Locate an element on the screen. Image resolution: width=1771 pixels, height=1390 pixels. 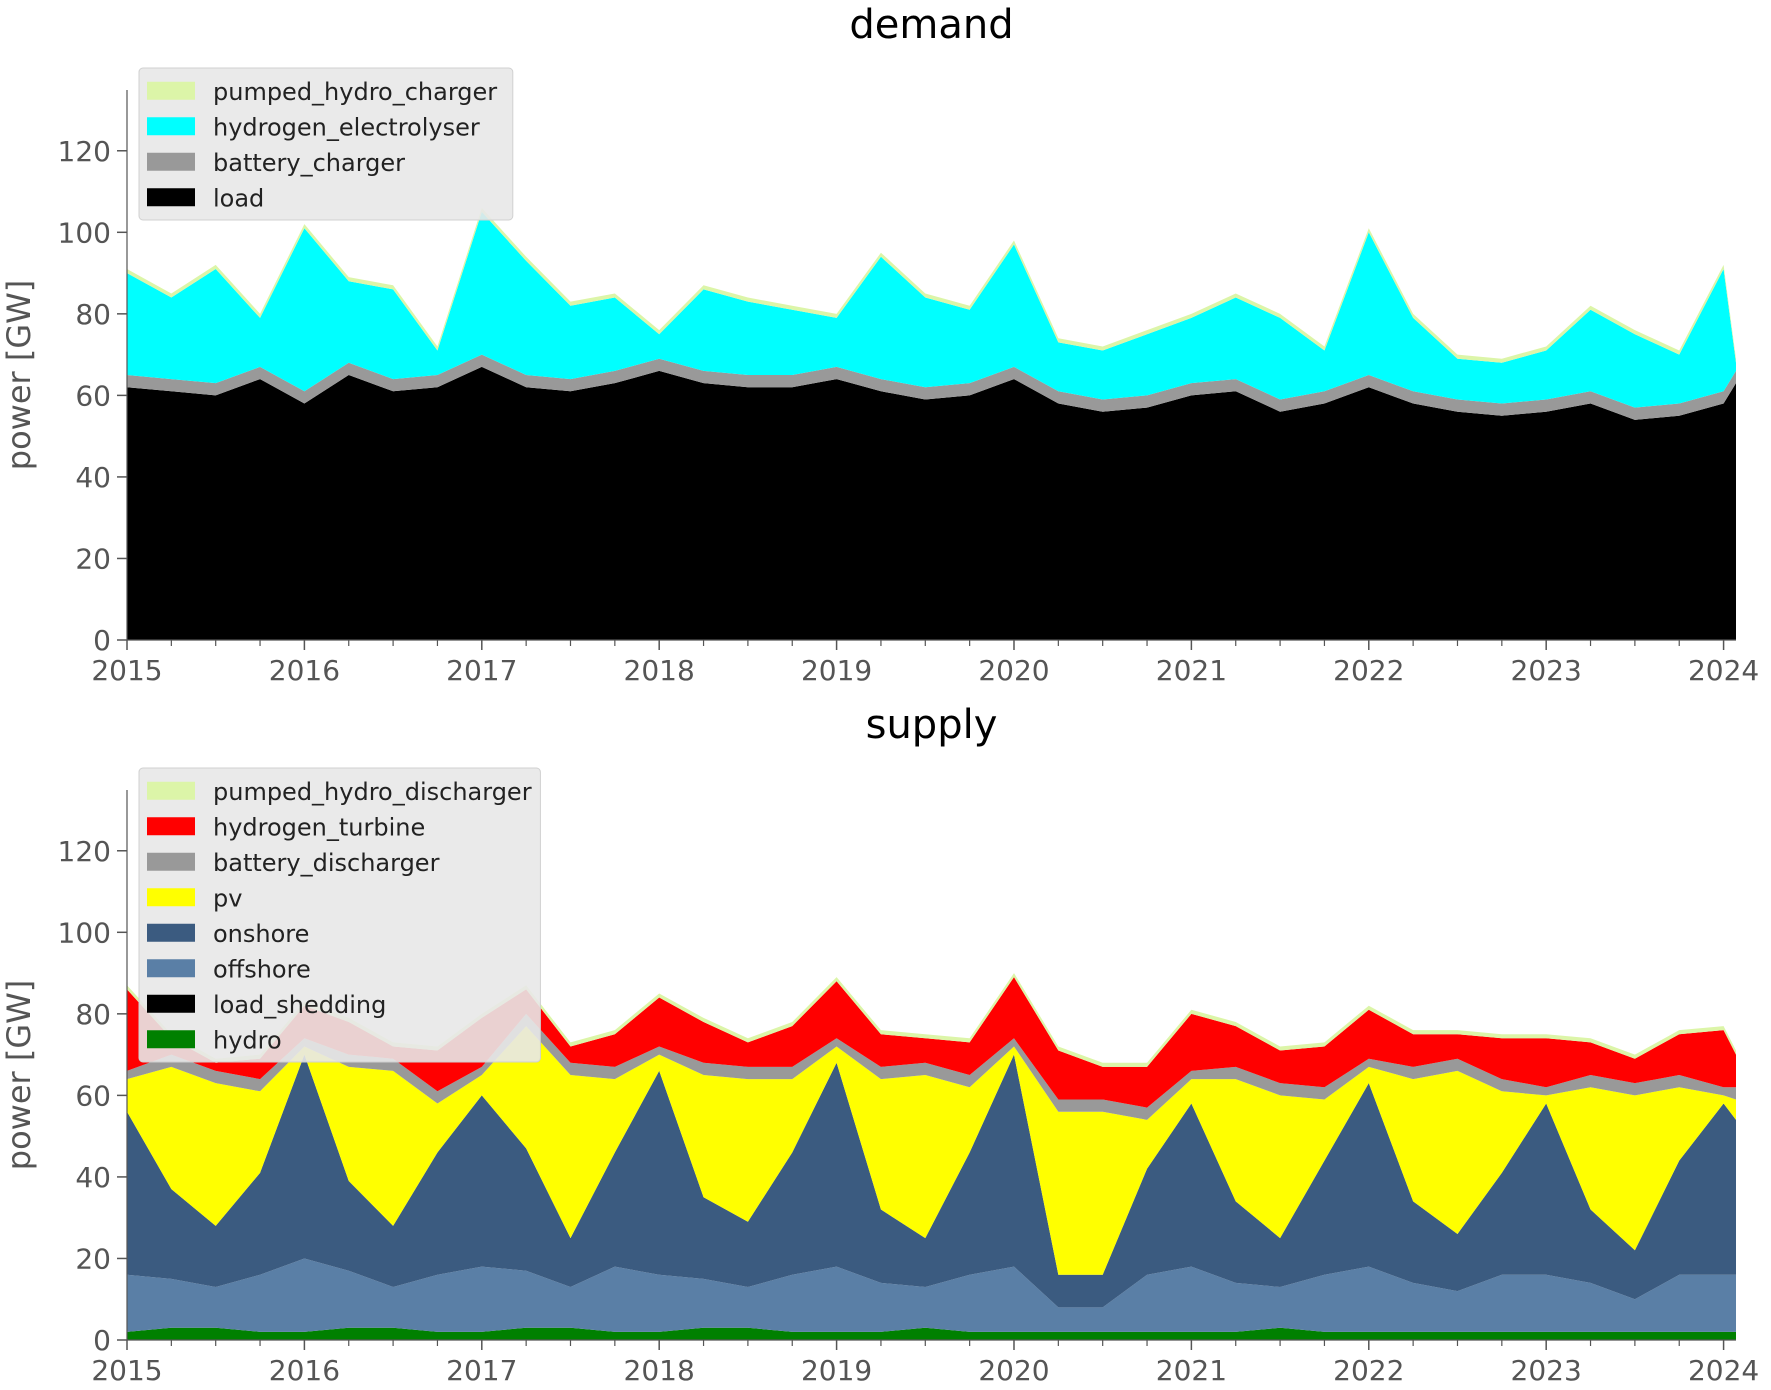
chart-title: supply is located at coordinates (932, 725).